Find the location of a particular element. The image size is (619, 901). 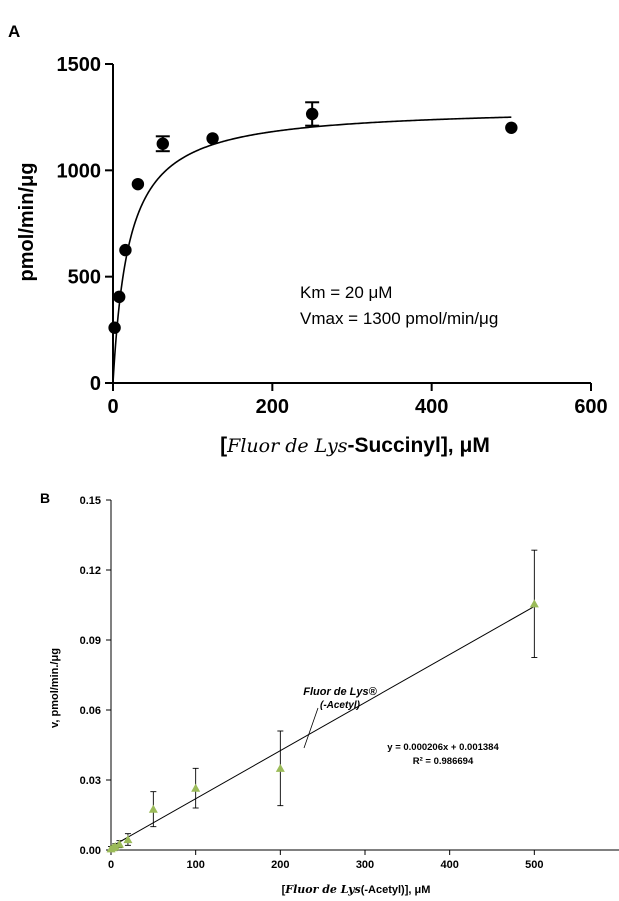

y-tick-label-b: 0.12 is located at coordinates (90, 571).